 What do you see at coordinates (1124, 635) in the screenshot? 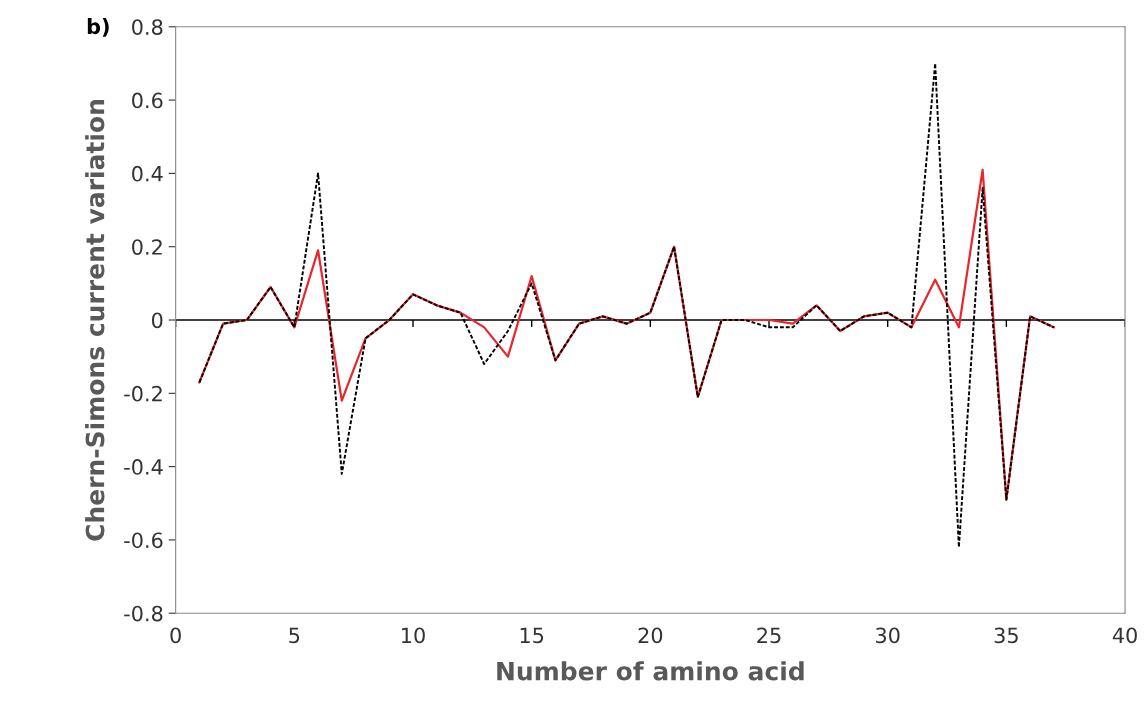
I see `x-tick-label: 40` at bounding box center [1124, 635].